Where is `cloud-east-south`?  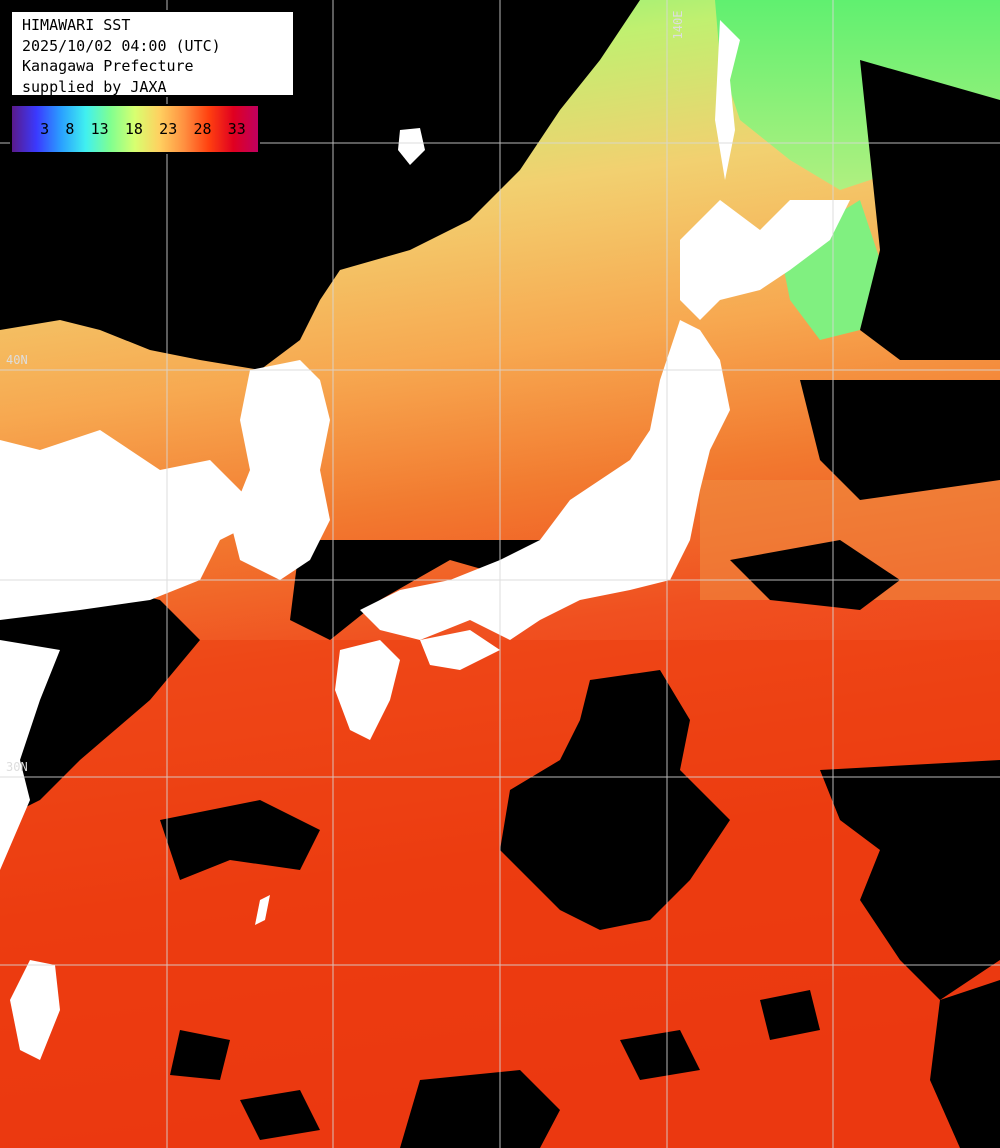
cloud-east-south is located at coordinates (910, 880).